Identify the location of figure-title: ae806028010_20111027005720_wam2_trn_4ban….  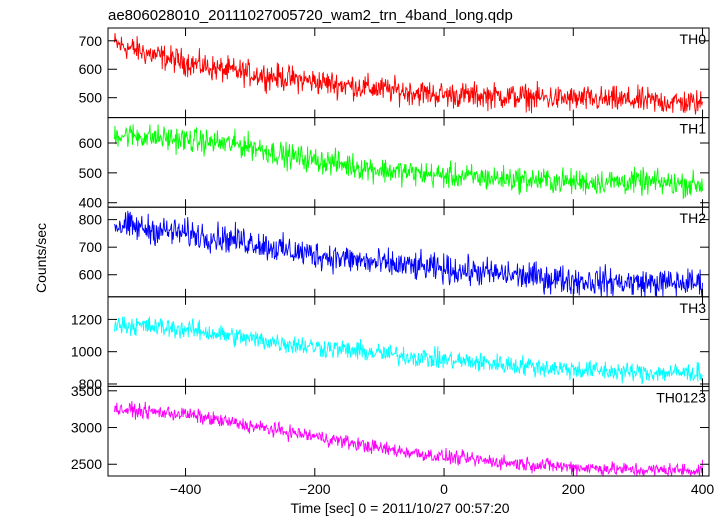
(310, 15).